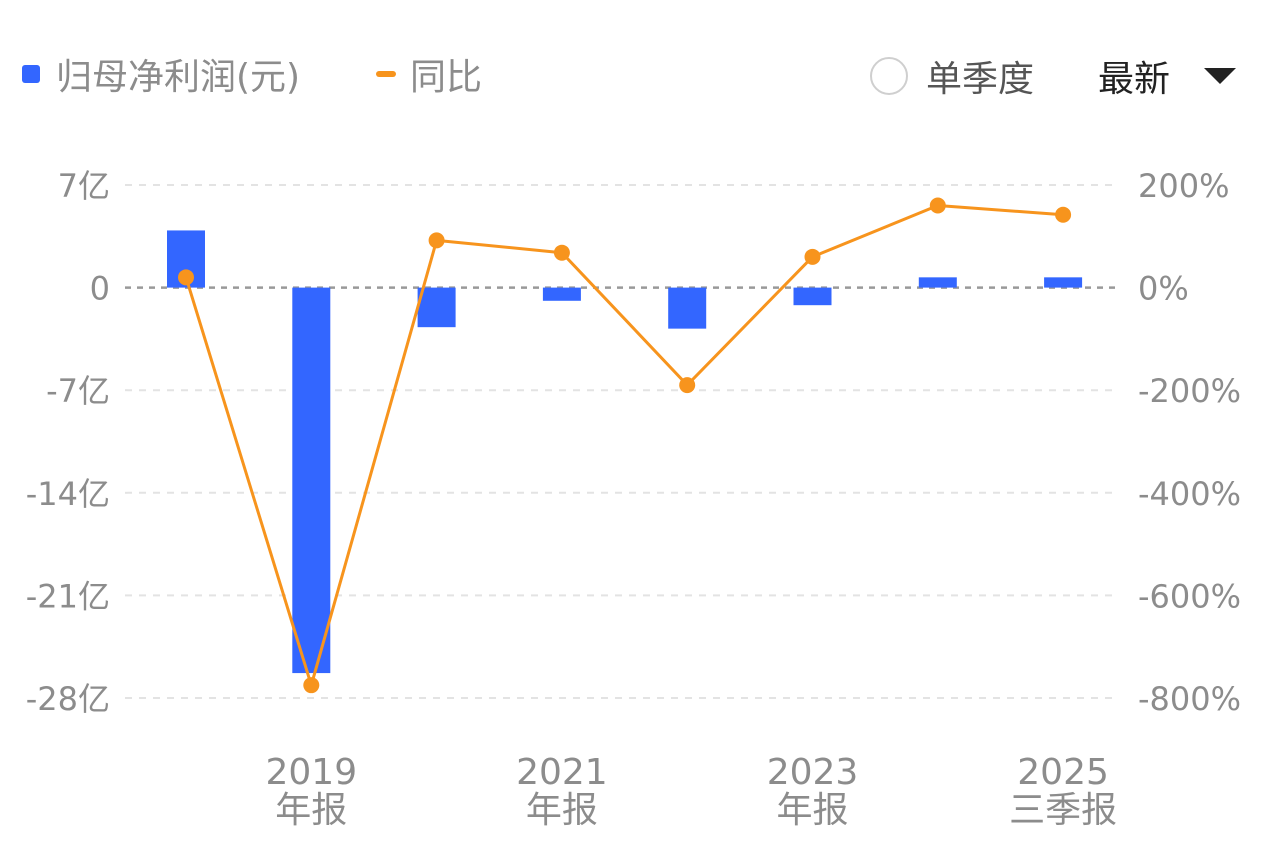 The height and width of the screenshot is (844, 1272). I want to click on legend-yoy-label: 同比, so click(446, 77).